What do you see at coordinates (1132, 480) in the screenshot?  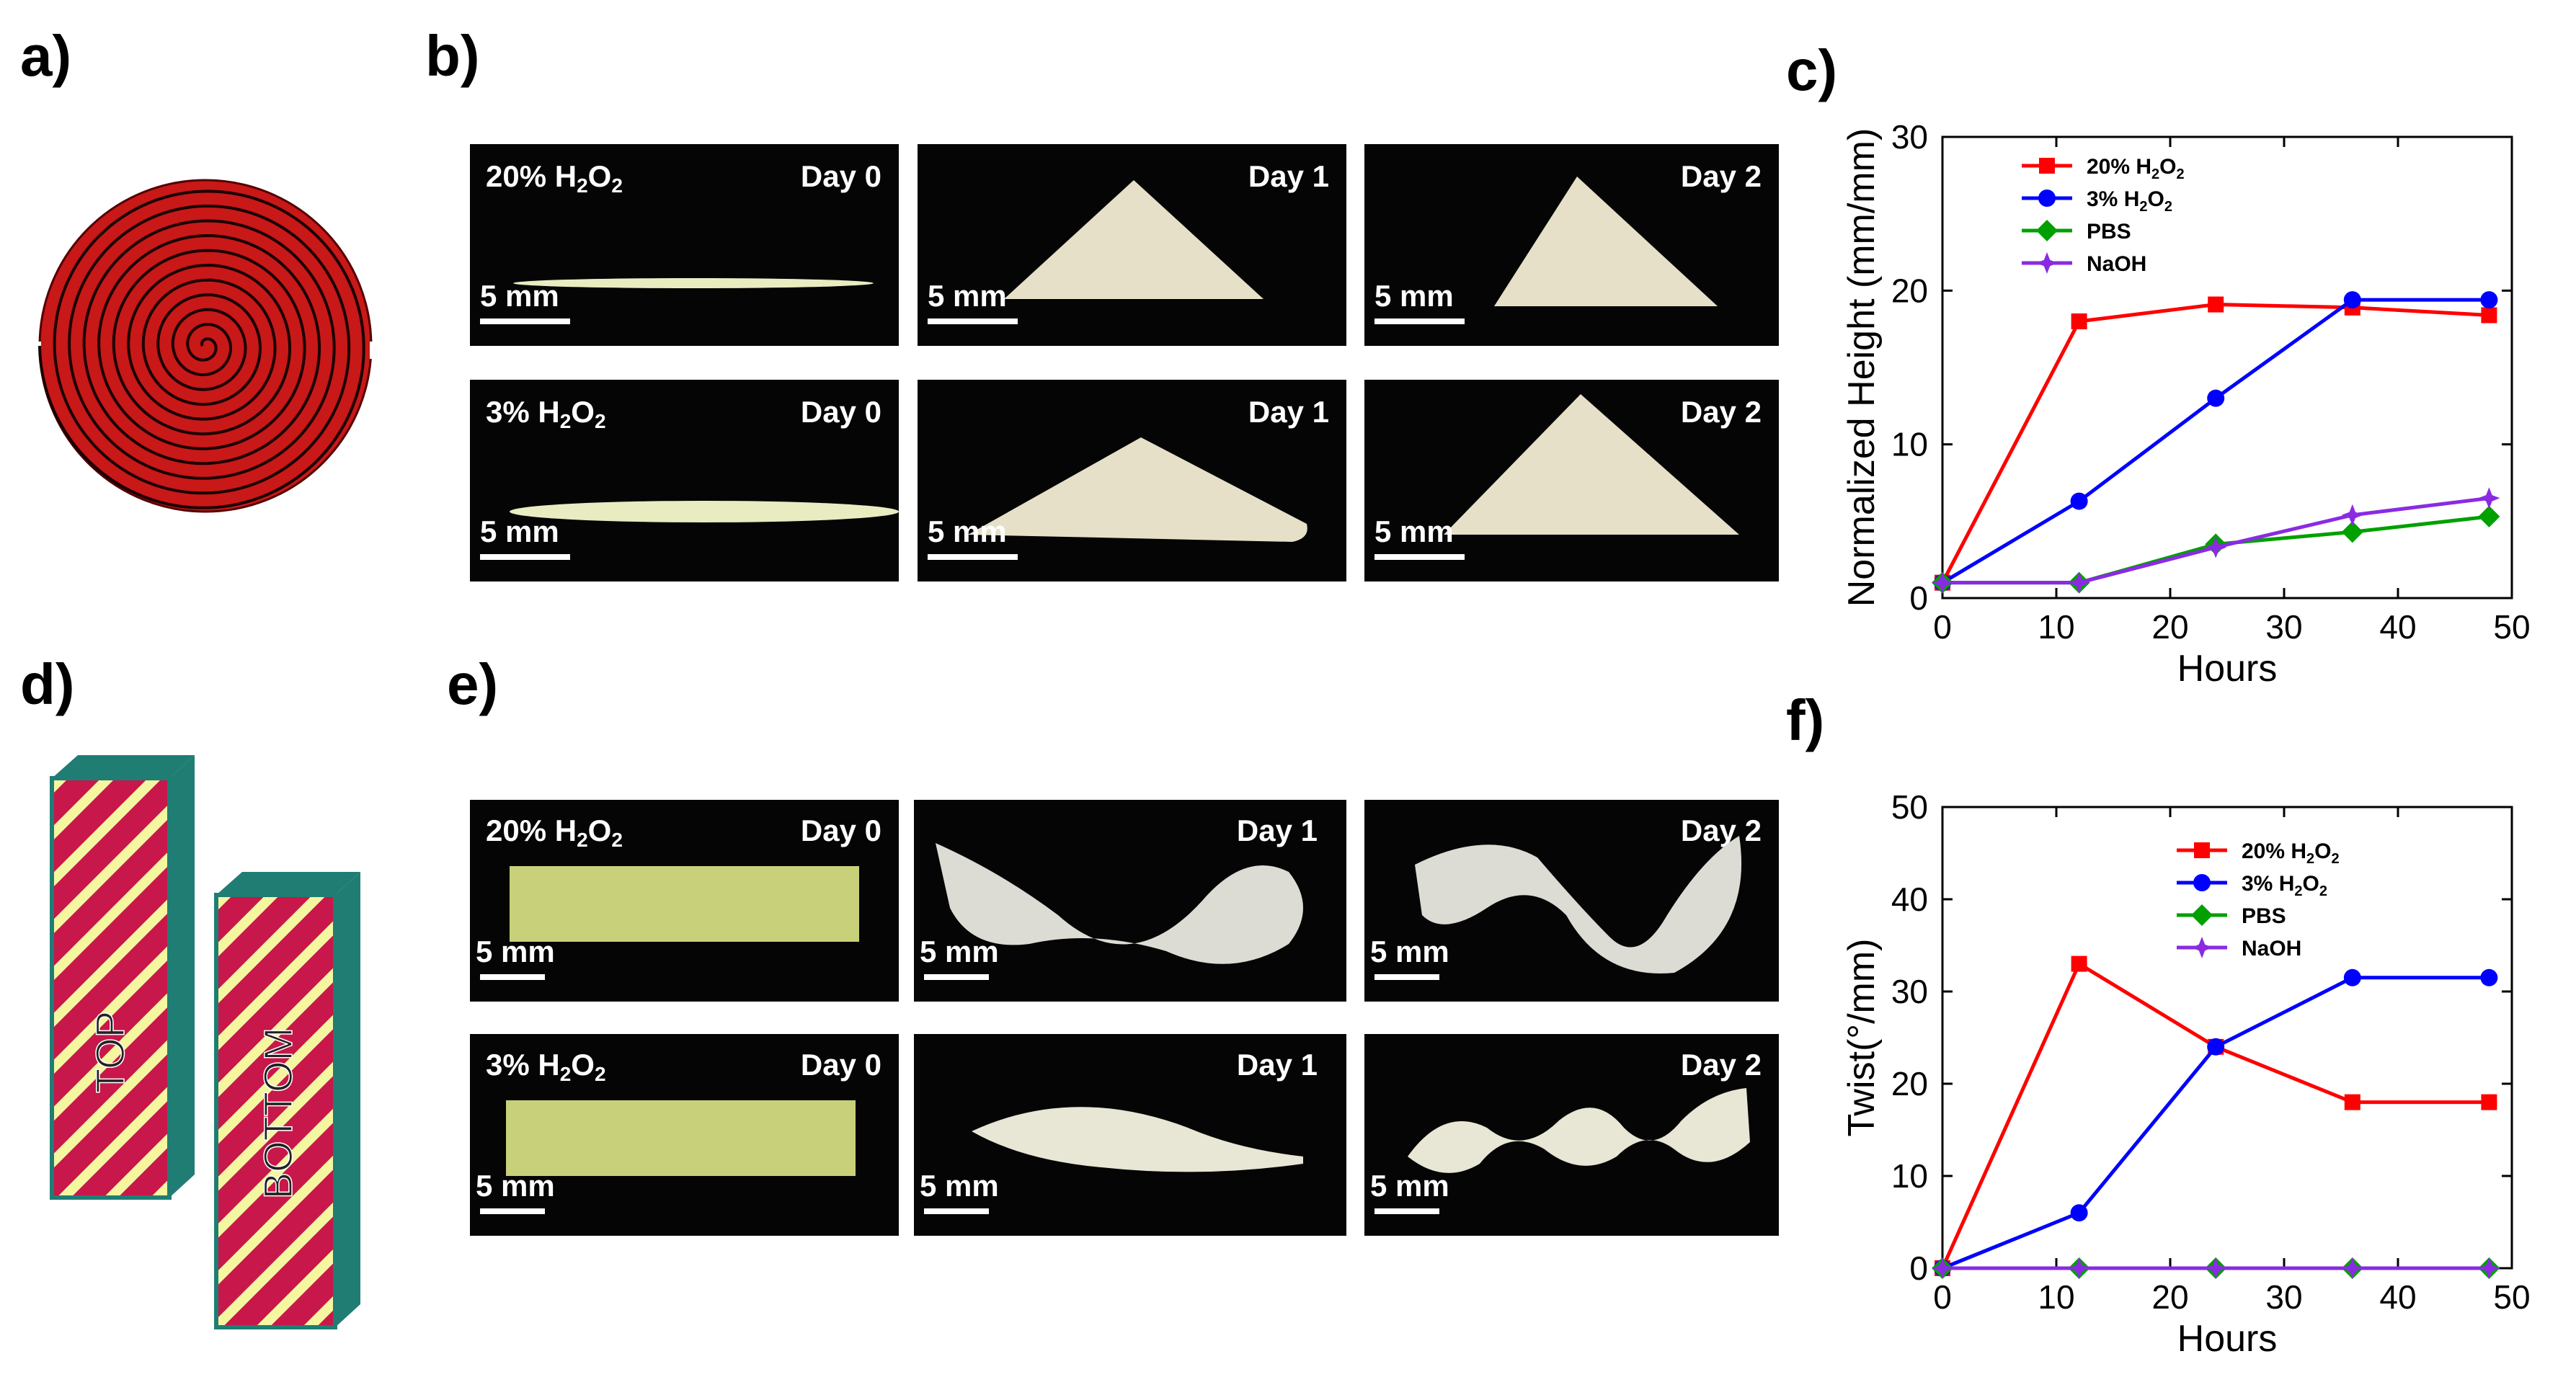 I see `photo-b-3-day1: Day 1 5 mm` at bounding box center [1132, 480].